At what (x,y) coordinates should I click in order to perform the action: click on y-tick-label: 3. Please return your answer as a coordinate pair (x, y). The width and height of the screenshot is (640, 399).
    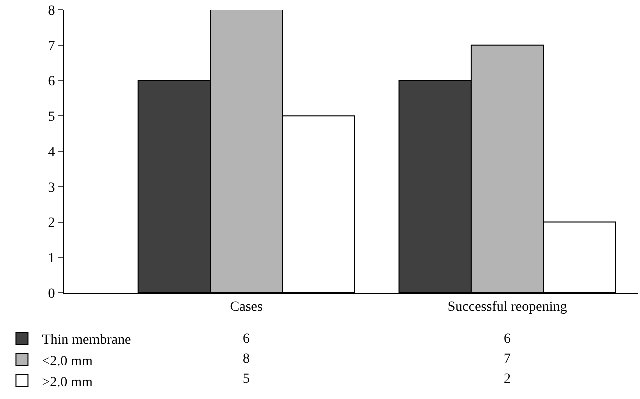
    Looking at the image, I should click on (52, 188).